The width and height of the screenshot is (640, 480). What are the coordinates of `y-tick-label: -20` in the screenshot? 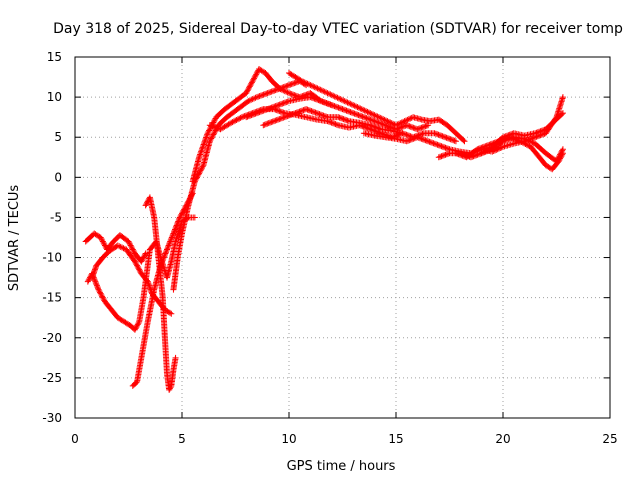 It's located at (52, 338).